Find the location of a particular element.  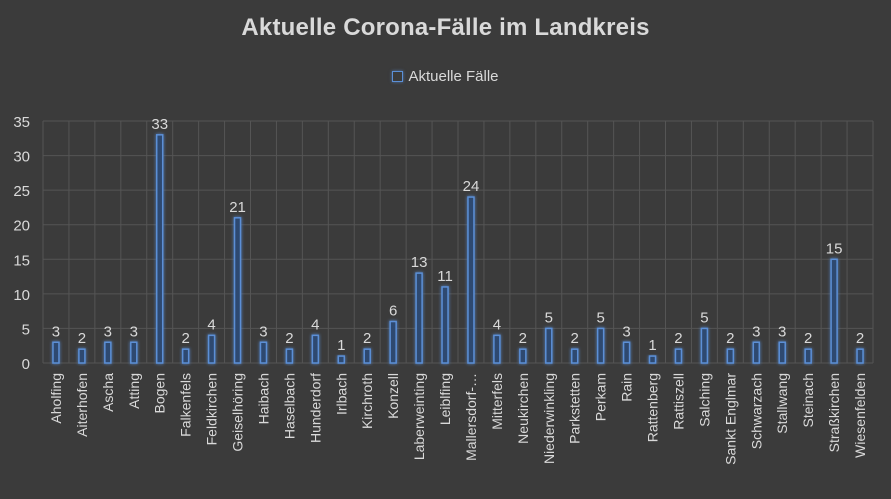

category-label: Parkstetten is located at coordinates (575, 408).